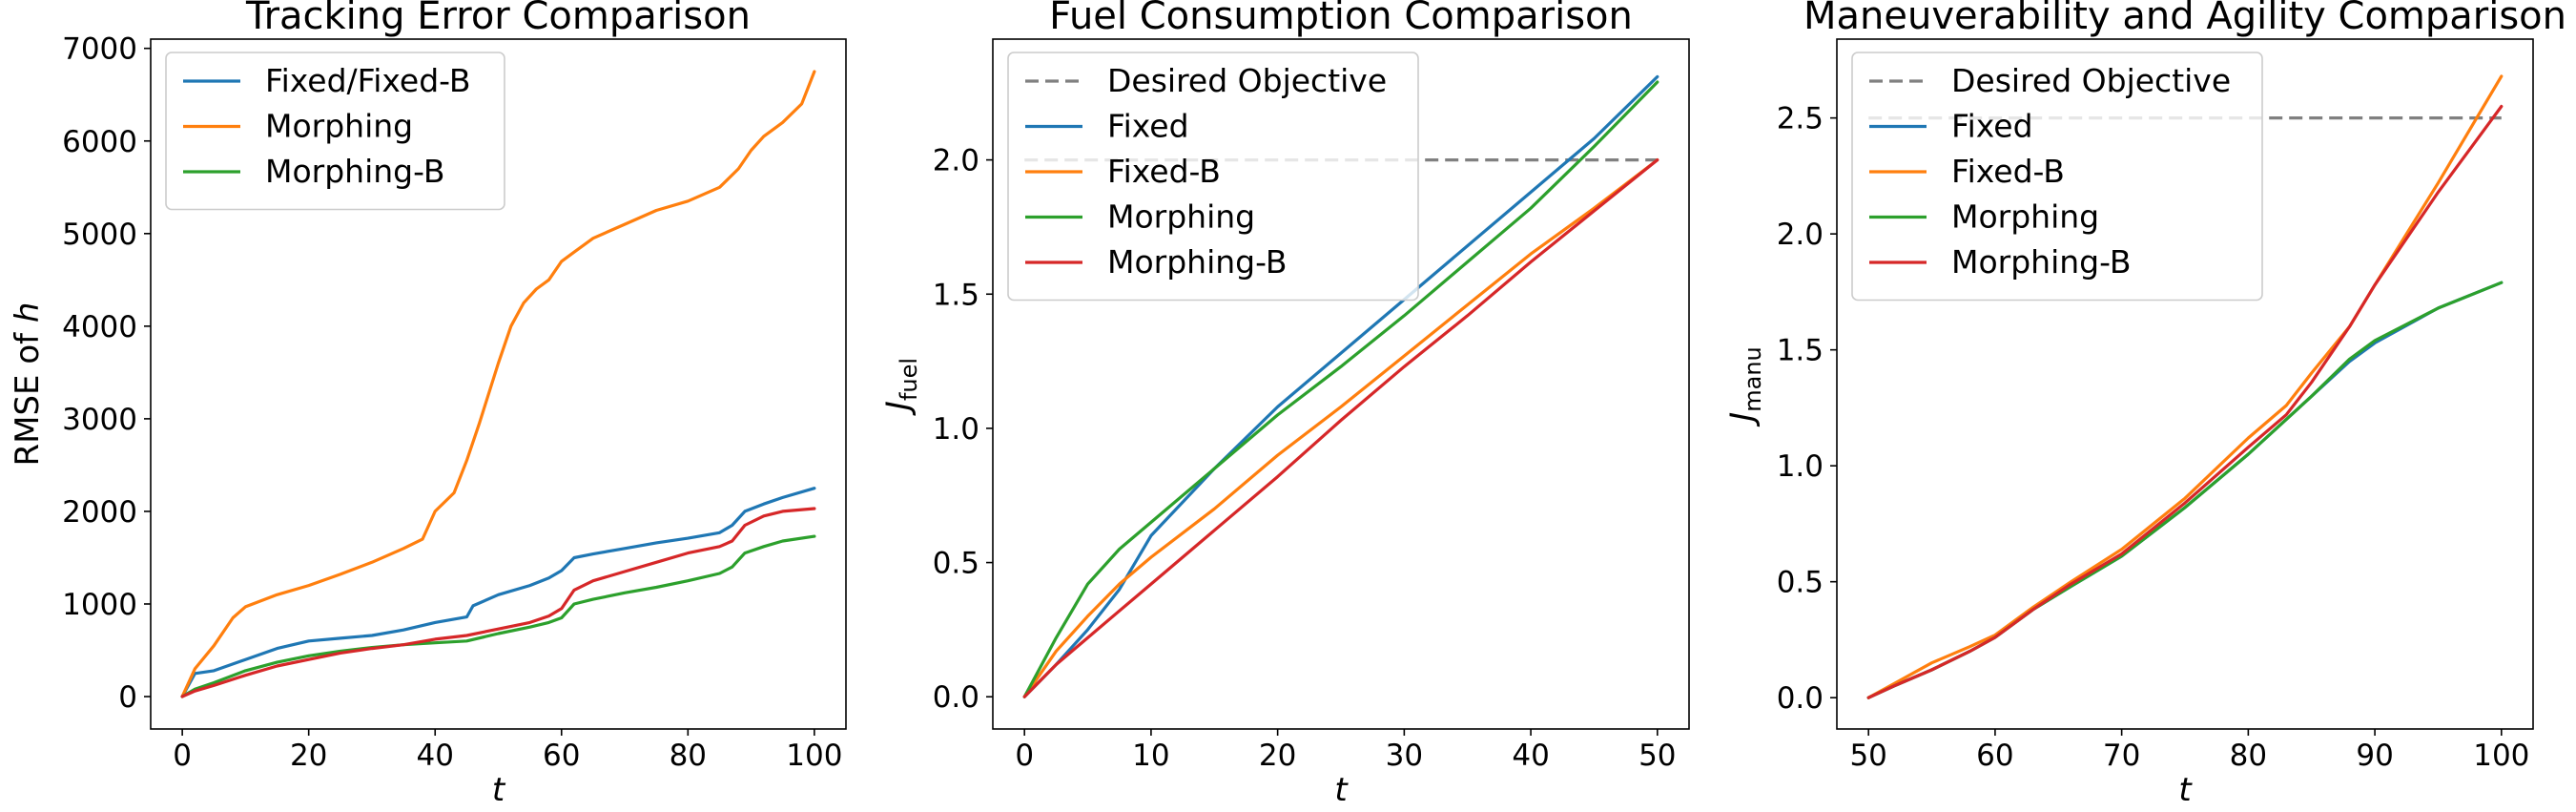  I want to click on y-axis-label: RMSE of h, so click(28, 384).